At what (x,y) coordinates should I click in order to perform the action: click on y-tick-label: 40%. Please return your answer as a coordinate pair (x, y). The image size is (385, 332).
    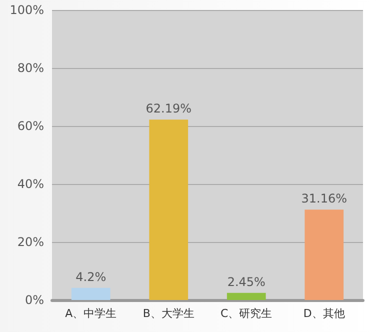
    Looking at the image, I should click on (30, 184).